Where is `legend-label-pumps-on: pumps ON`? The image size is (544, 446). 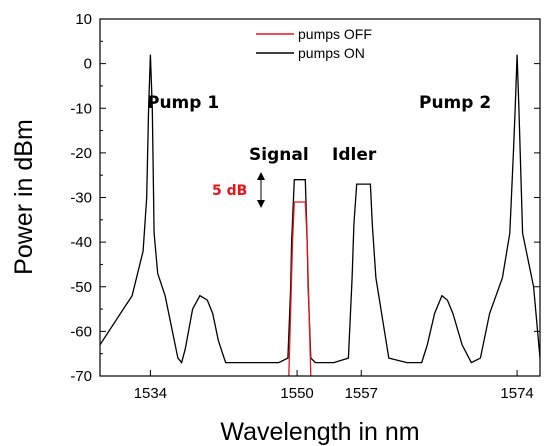 legend-label-pumps-on: pumps ON is located at coordinates (331, 53).